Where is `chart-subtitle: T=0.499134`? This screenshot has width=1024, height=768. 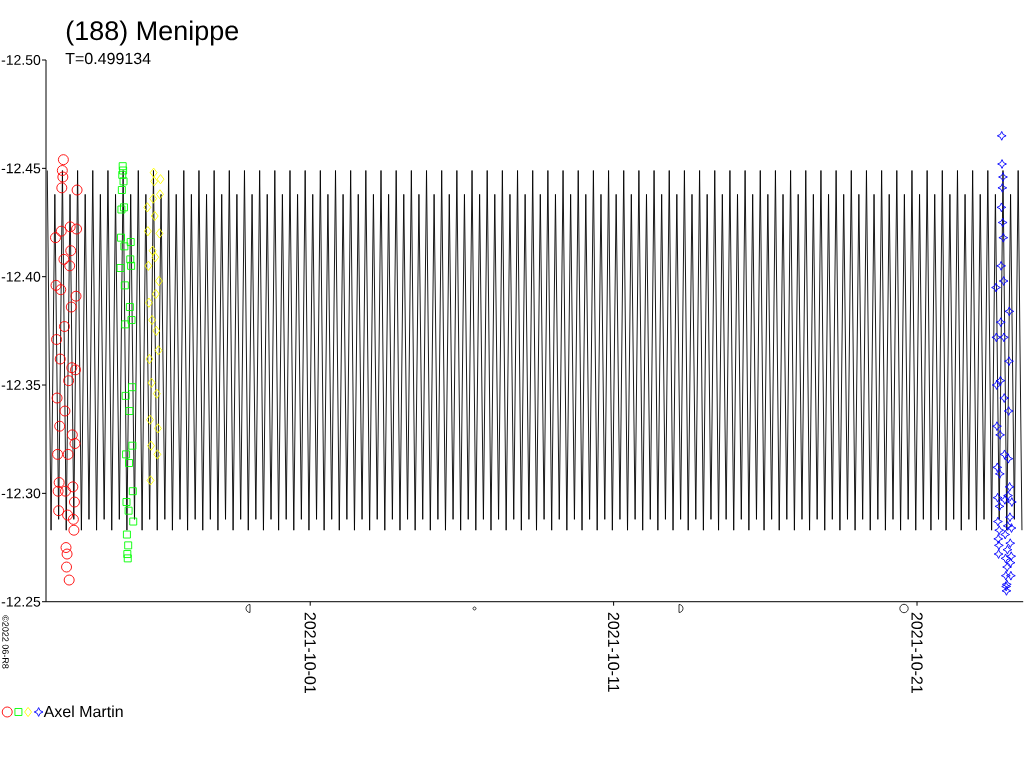
chart-subtitle: T=0.499134 is located at coordinates (108, 58).